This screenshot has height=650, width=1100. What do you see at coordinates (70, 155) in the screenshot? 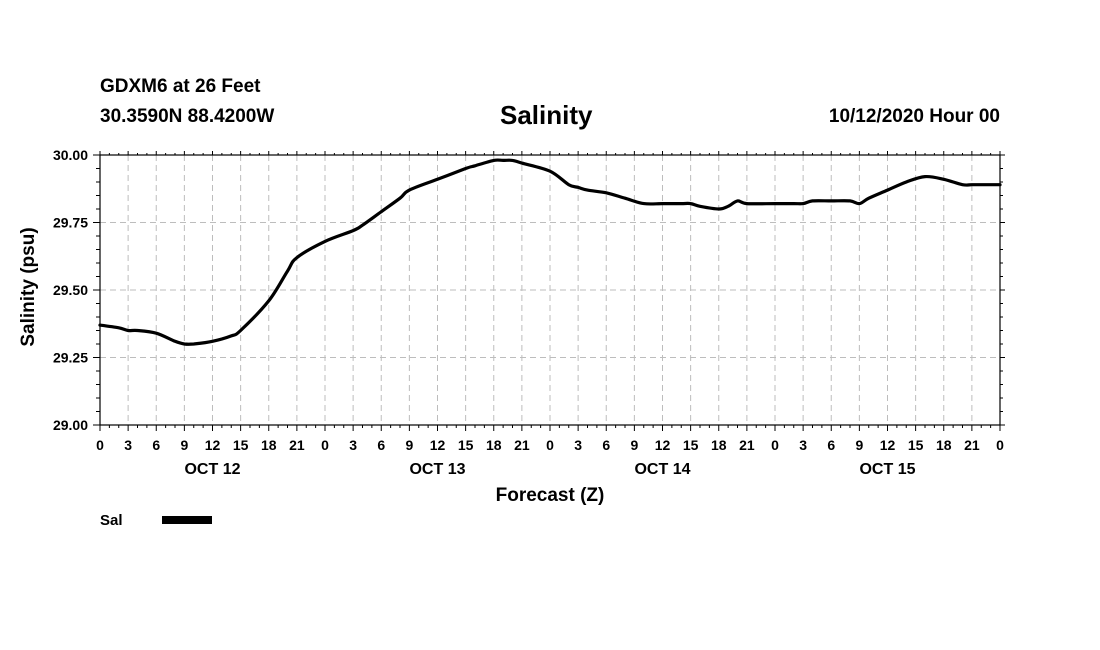
I see `y-tick-label: 30.00` at bounding box center [70, 155].